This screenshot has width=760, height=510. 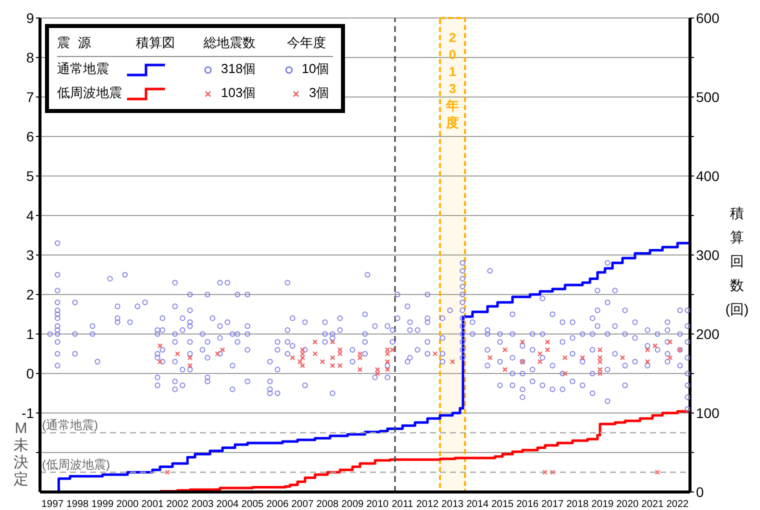 I want to click on annotation: 今年度, so click(x=306, y=43).